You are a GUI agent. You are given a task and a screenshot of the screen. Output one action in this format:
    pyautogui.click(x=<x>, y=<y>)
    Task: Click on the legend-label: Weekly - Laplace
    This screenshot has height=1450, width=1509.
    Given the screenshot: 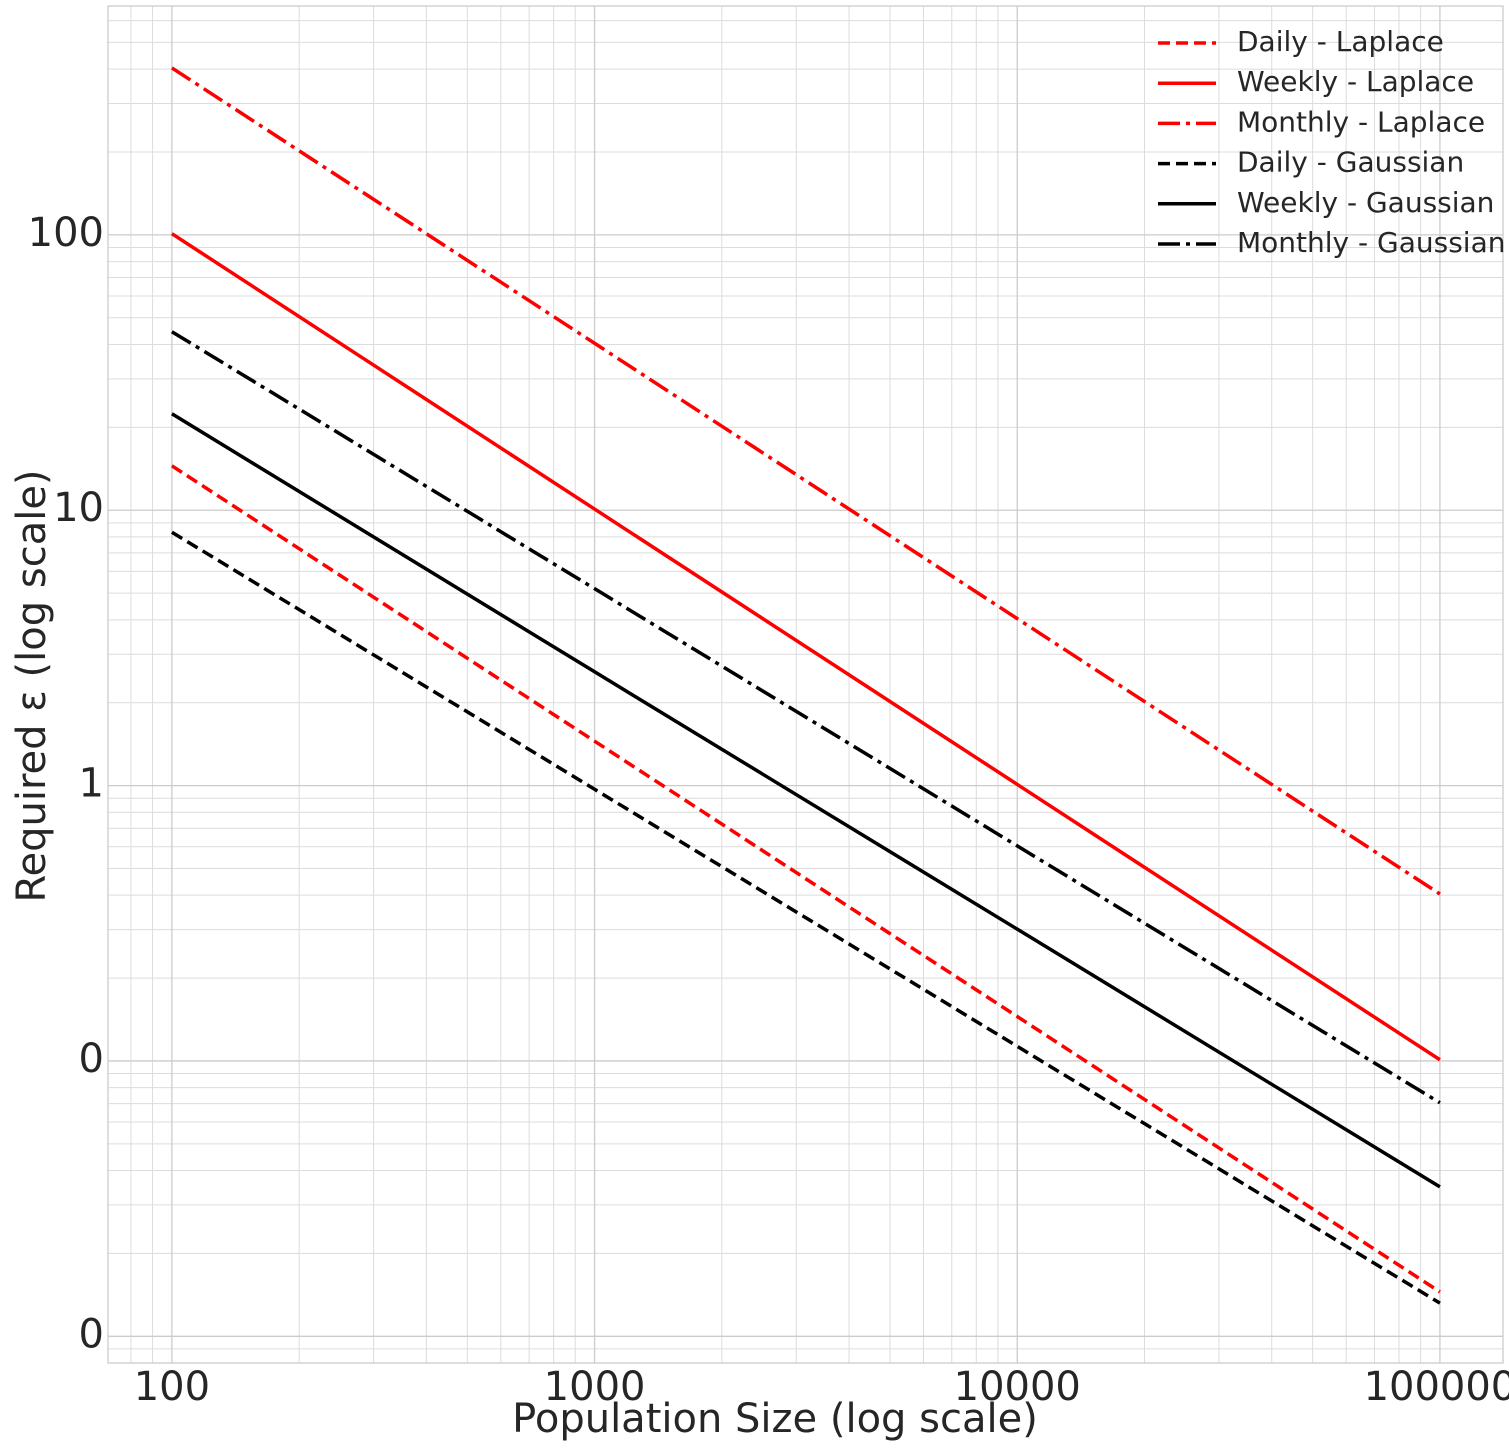 What is the action you would take?
    pyautogui.click(x=1355, y=81)
    